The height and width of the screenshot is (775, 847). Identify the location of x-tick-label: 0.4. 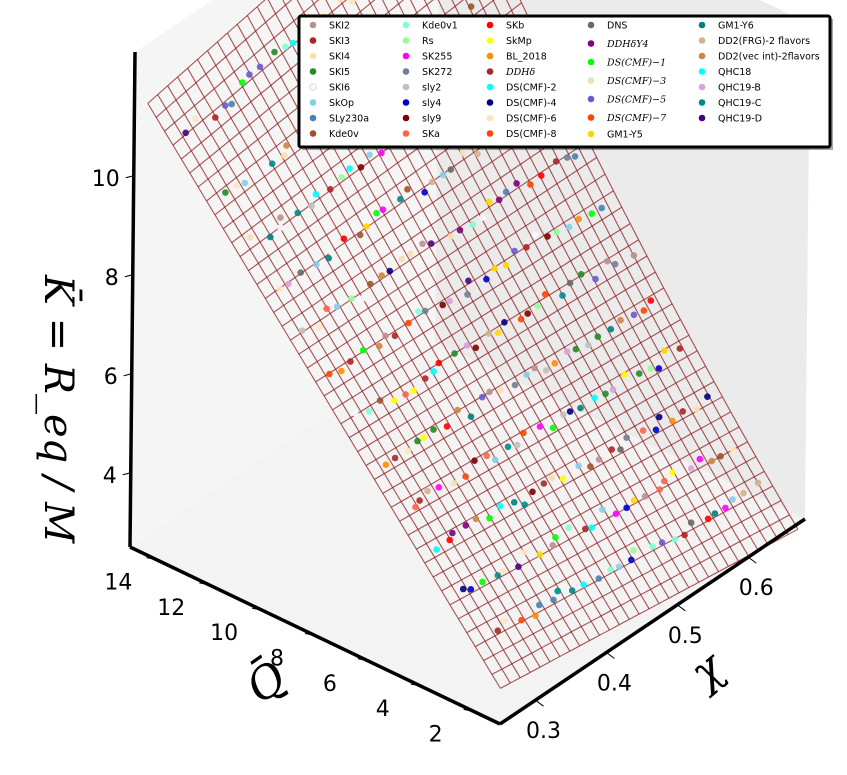
(614, 683).